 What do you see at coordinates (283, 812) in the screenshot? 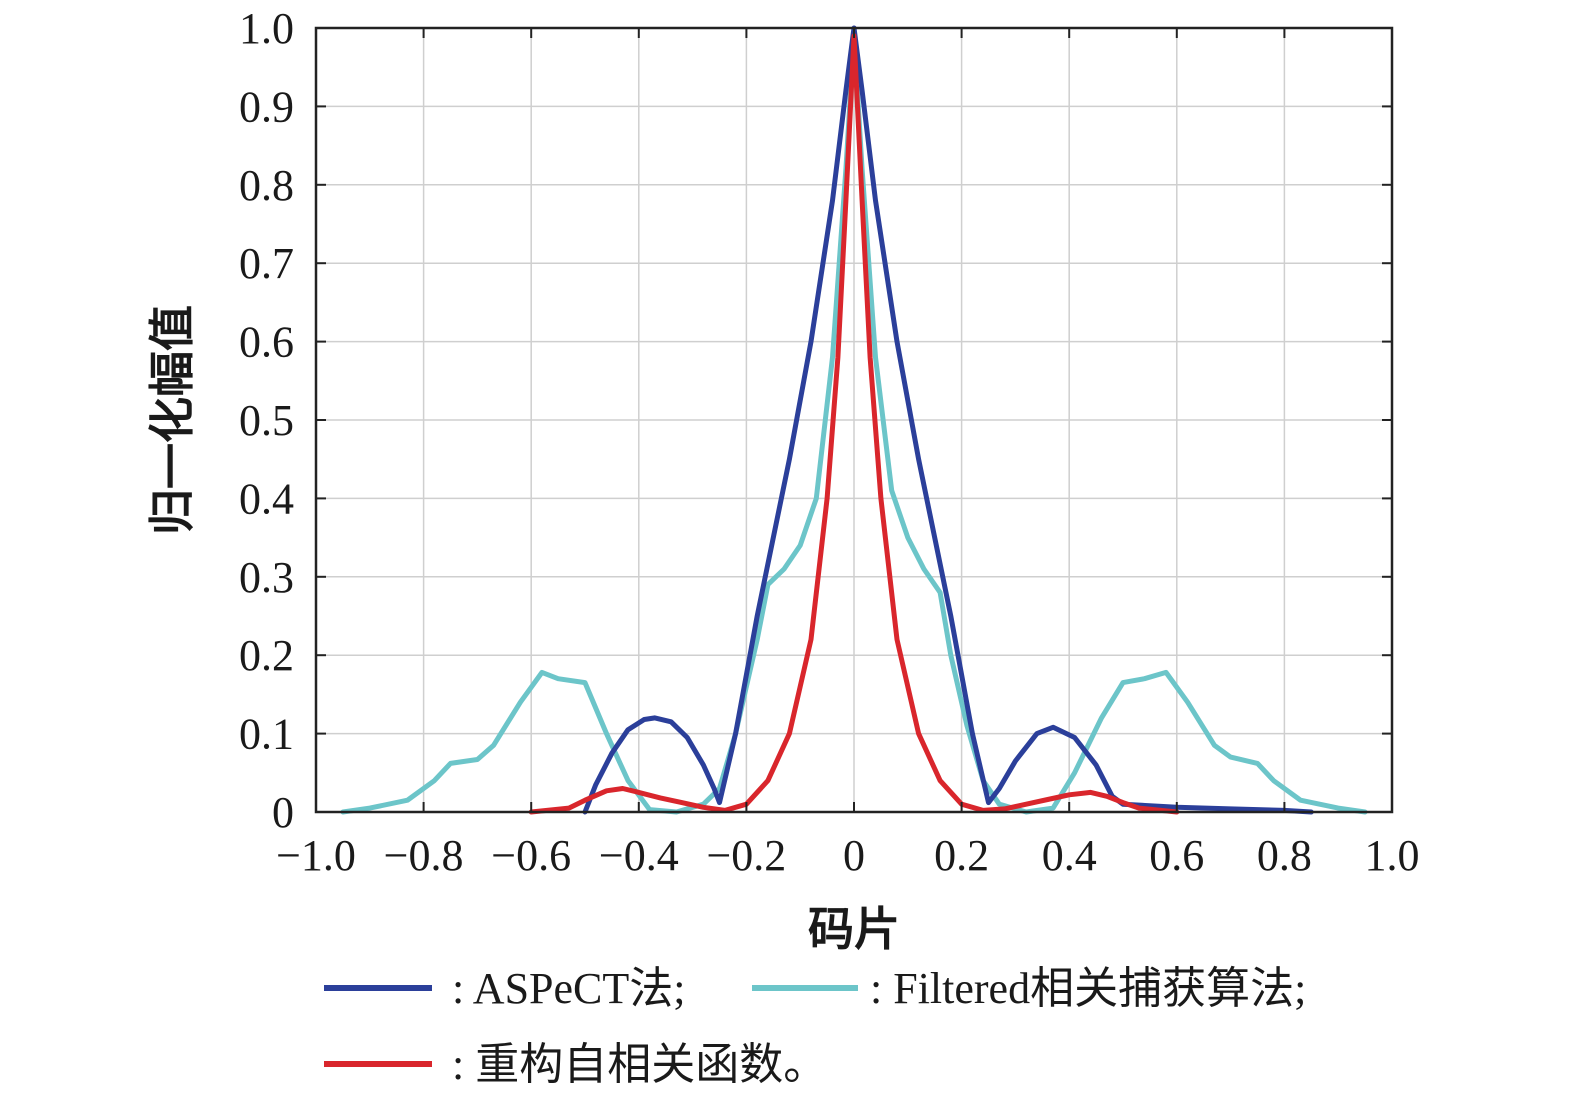
I see `y-tick-label: 0` at bounding box center [283, 812].